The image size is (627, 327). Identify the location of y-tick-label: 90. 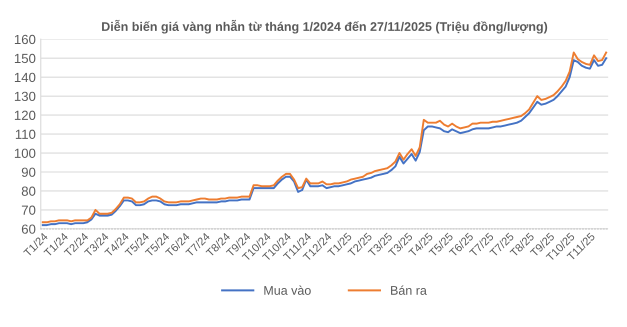
(29, 172).